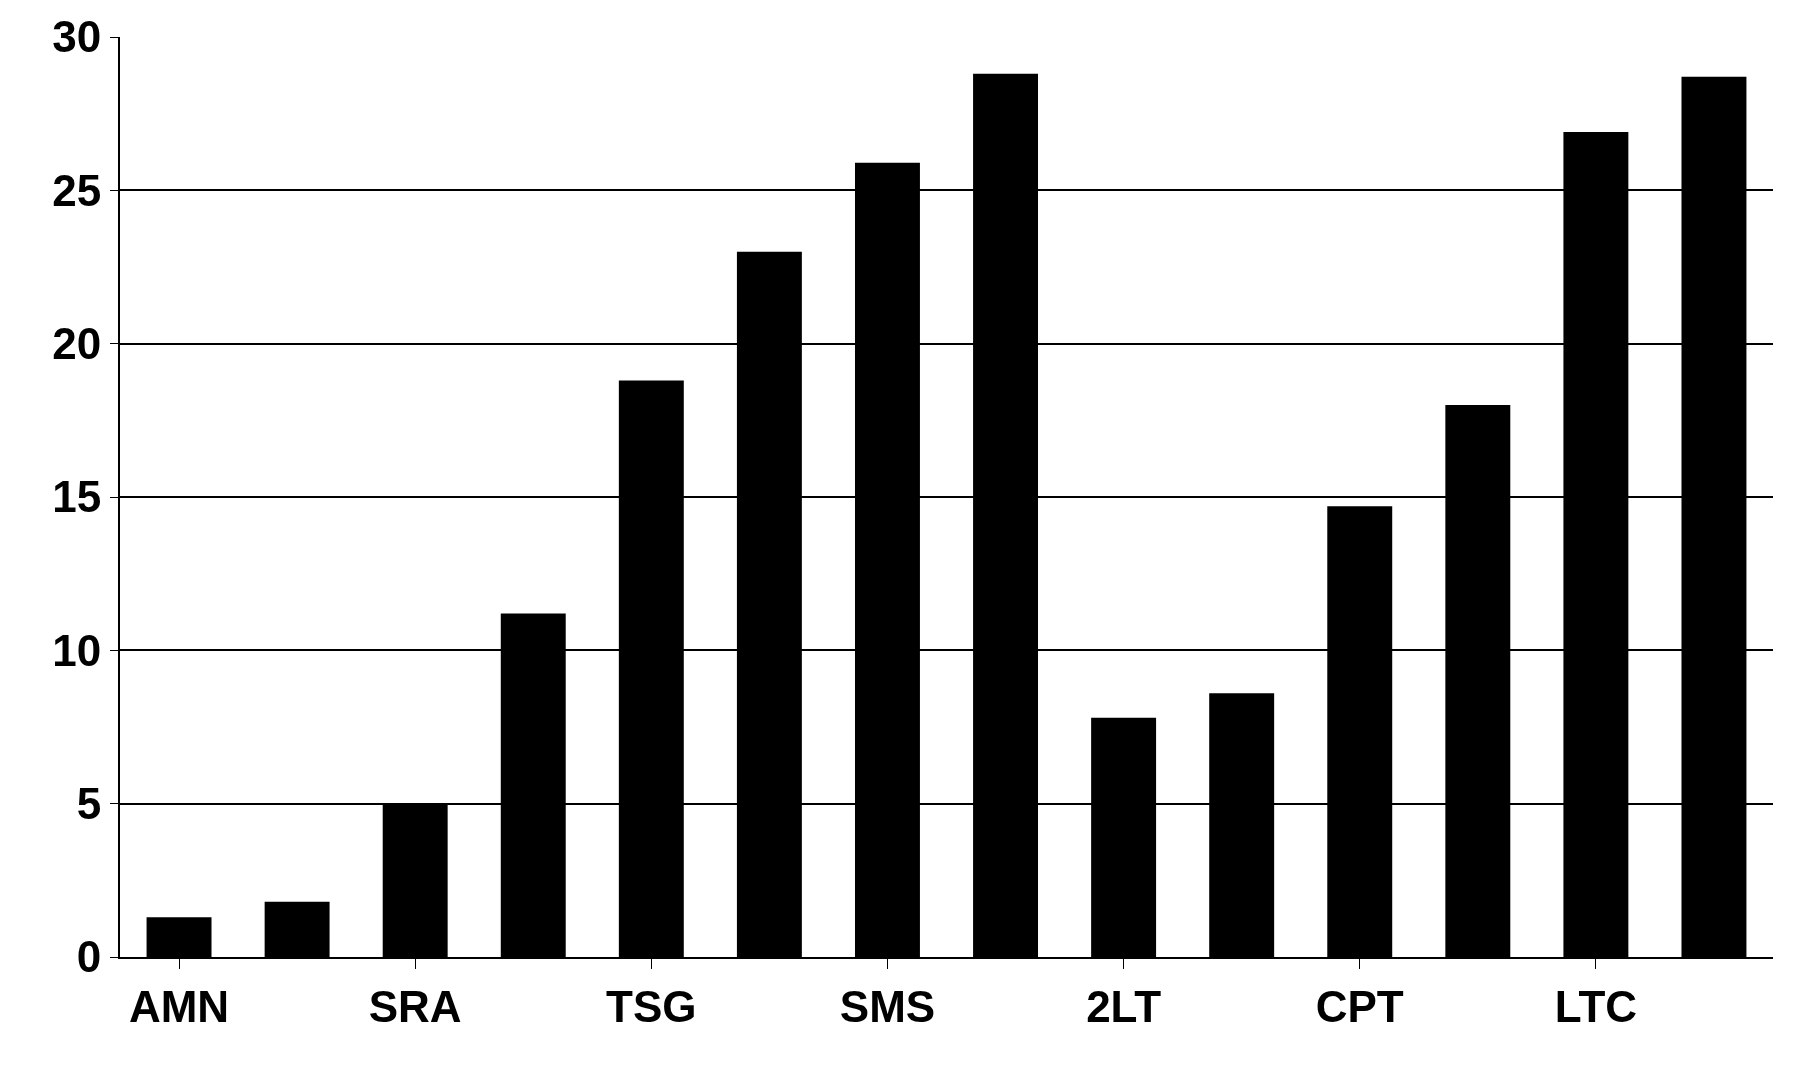 This screenshot has height=1067, width=1793. Describe the element at coordinates (77, 190) in the screenshot. I see `y-tick-label: 25` at that location.